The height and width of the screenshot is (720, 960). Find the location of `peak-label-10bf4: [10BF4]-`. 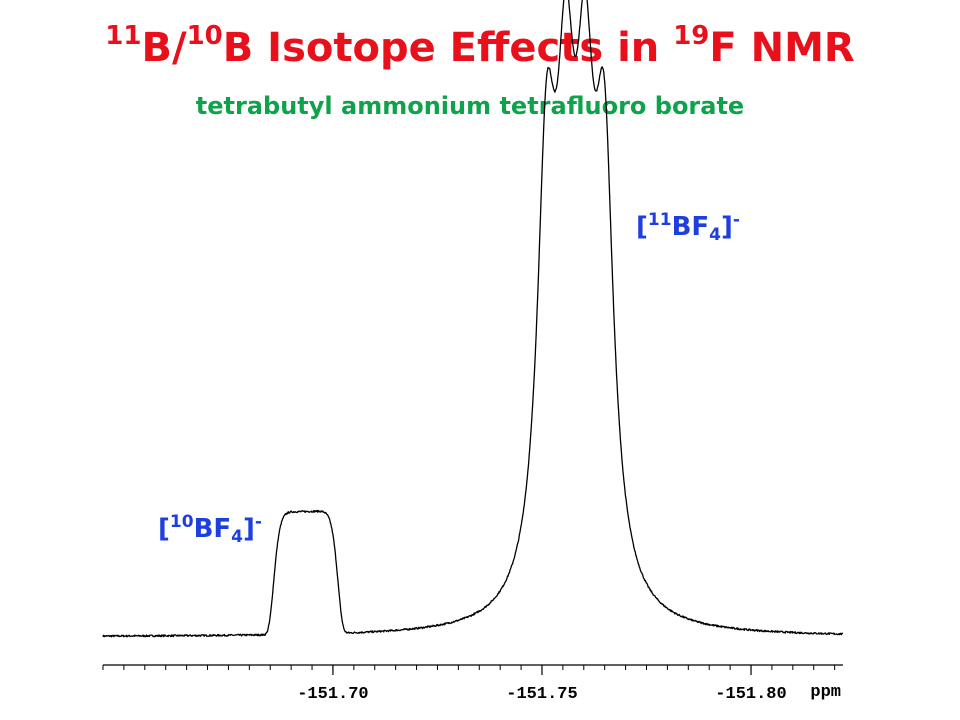

peak-label-10bf4: [10BF4]- is located at coordinates (210, 529).